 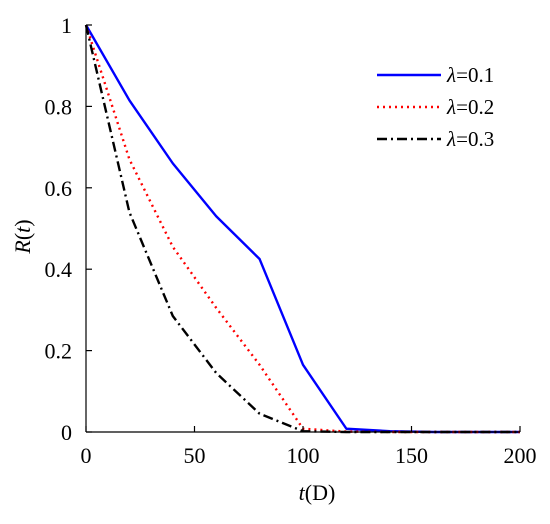 What do you see at coordinates (435, 107) in the screenshot?
I see `legend: λ=0.1λ=0.2λ=0.3` at bounding box center [435, 107].